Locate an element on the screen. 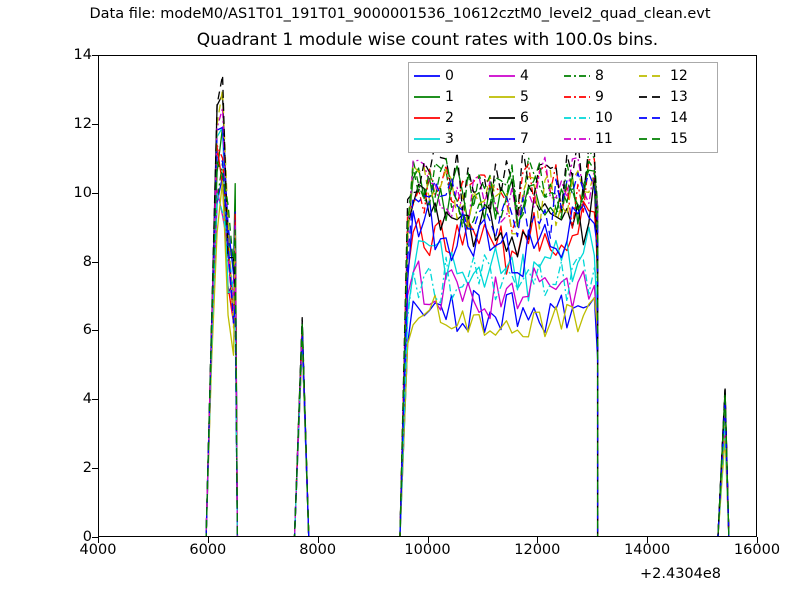  legend-item-15: 15 is located at coordinates (675, 138).